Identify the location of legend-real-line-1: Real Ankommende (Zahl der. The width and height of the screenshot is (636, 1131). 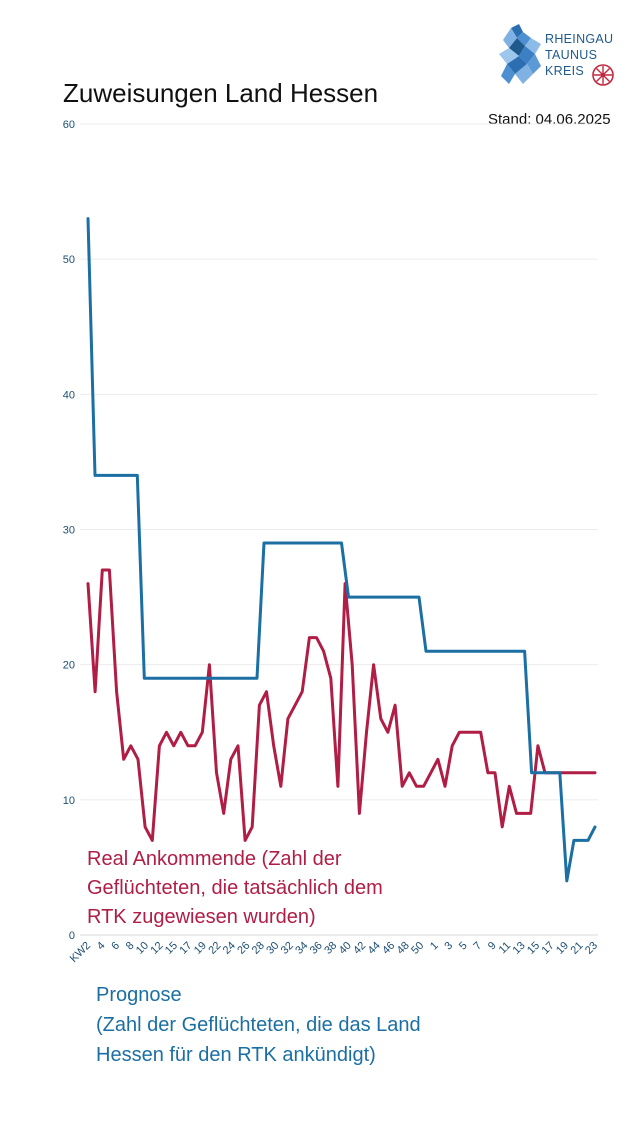
(214, 859).